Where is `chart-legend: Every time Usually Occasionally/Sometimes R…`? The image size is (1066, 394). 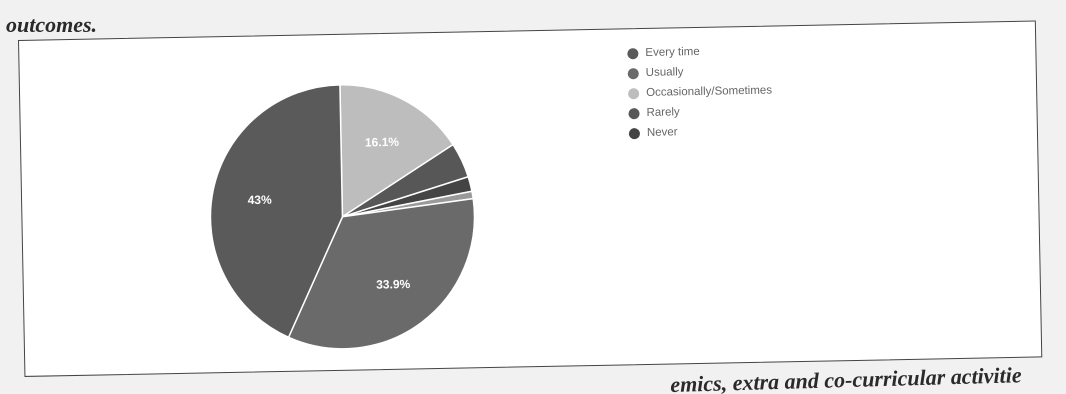 chart-legend: Every time Usually Occasionally/Sometimes R… is located at coordinates (700, 92).